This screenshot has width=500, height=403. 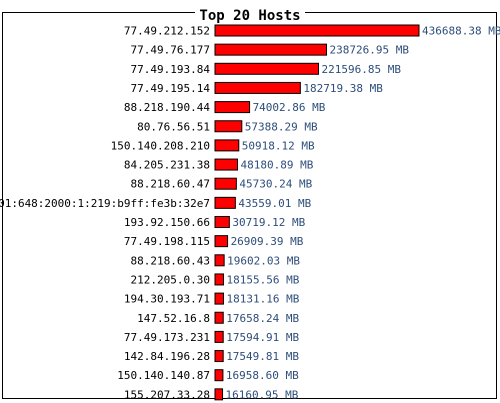 What do you see at coordinates (170, 184) in the screenshot?
I see `host-label: 88.218.60.47` at bounding box center [170, 184].